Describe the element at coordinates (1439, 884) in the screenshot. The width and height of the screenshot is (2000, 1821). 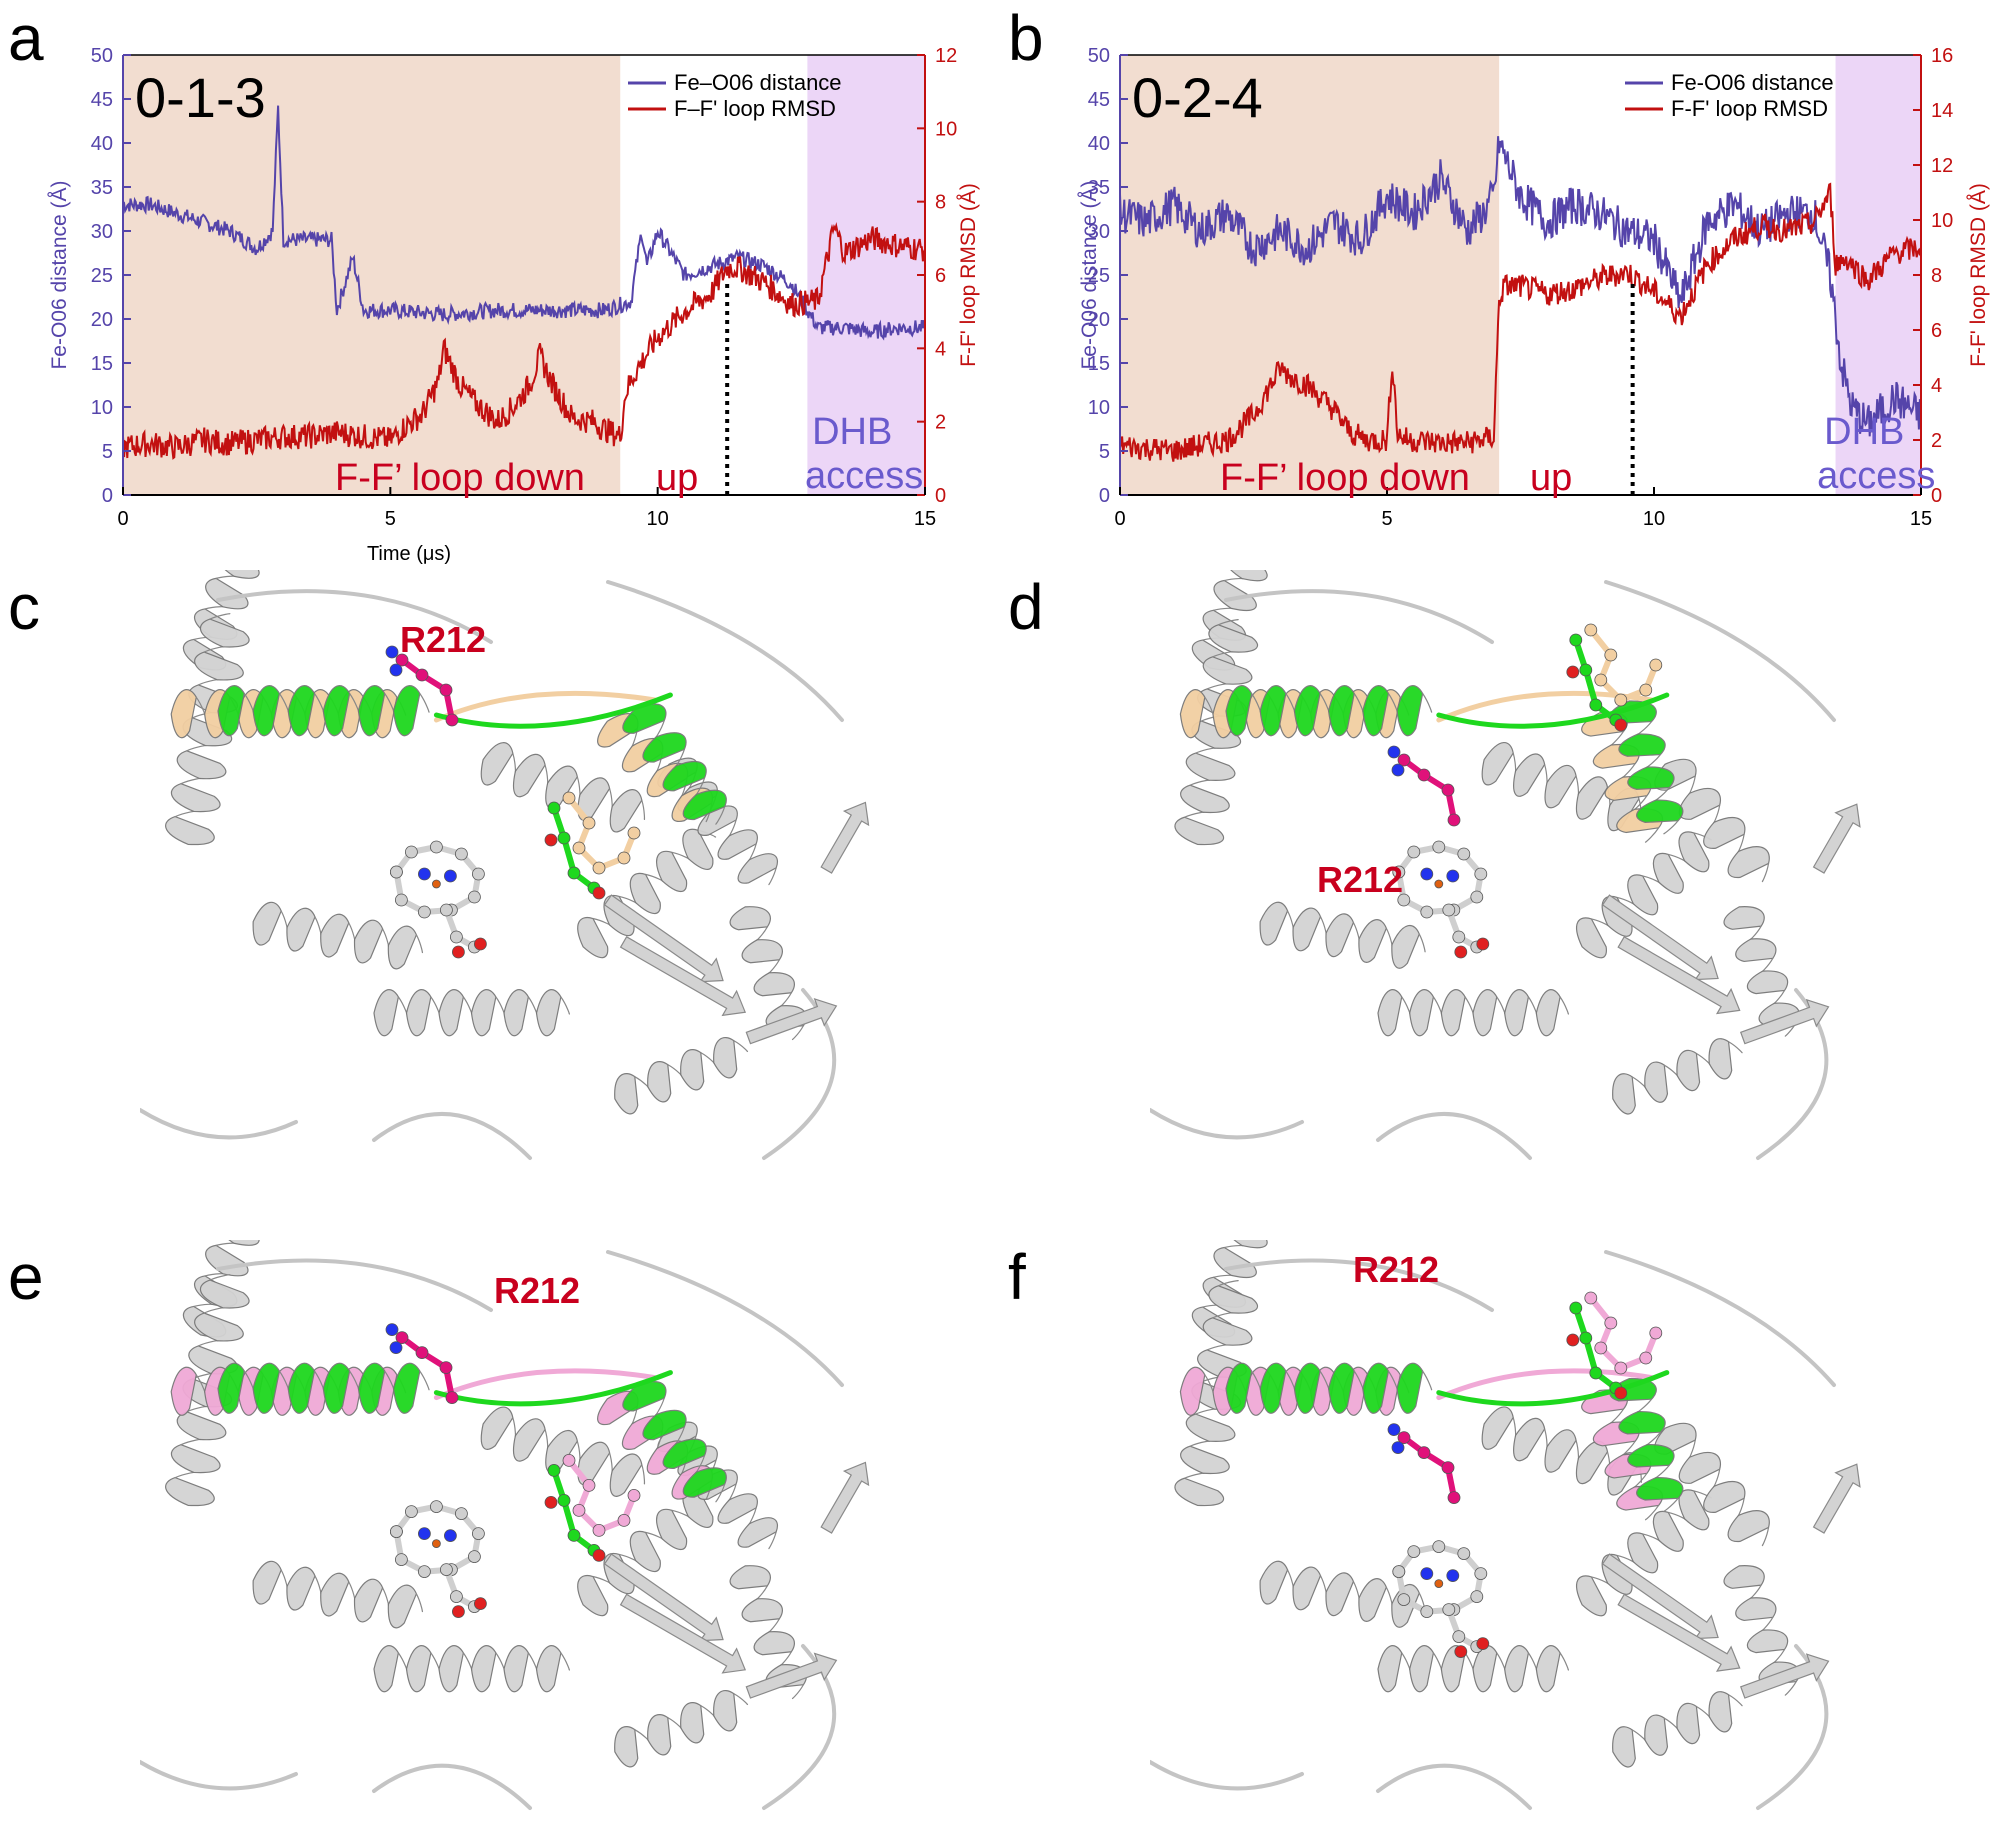
I see `iron-atom` at that location.